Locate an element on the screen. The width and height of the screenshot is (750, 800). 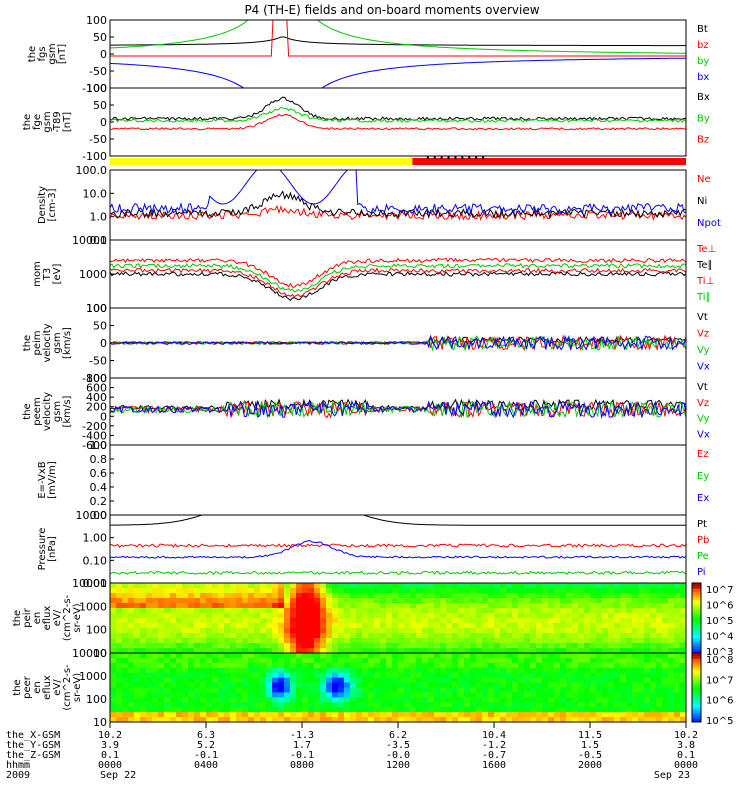
y-axis-label: [mV/m] is located at coordinates (52, 480).